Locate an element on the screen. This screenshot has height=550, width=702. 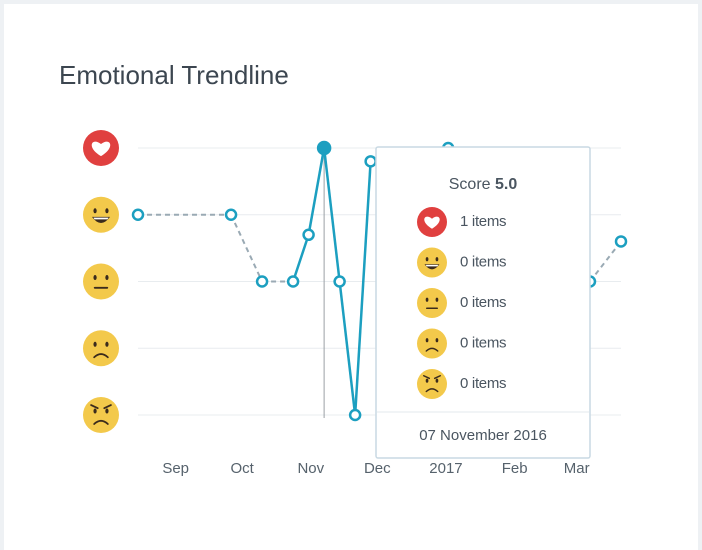
tooltip-header: Score 5.0 is located at coordinates (483, 184).